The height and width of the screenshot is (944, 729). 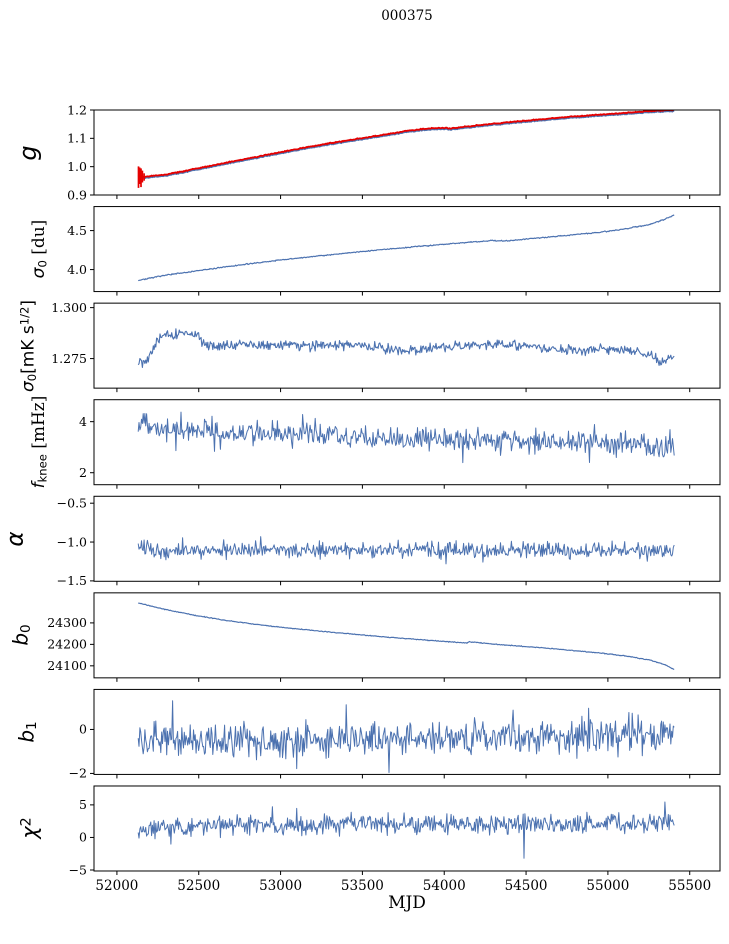 What do you see at coordinates (407, 16) in the screenshot?
I see `figure-title: 000375` at bounding box center [407, 16].